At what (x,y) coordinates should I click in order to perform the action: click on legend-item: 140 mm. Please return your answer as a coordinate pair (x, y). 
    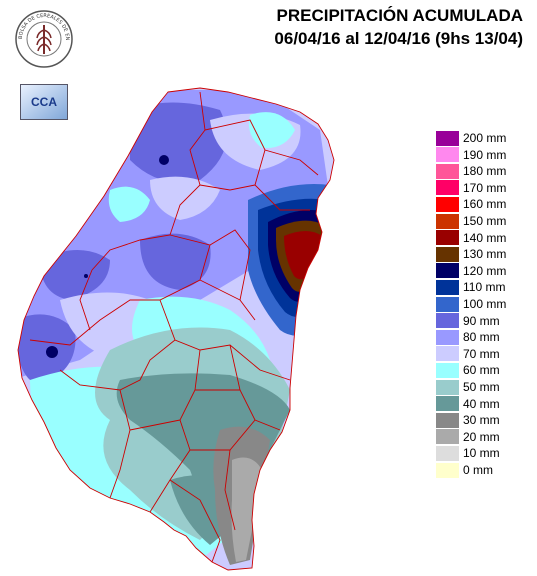
    Looking at the image, I should click on (471, 238).